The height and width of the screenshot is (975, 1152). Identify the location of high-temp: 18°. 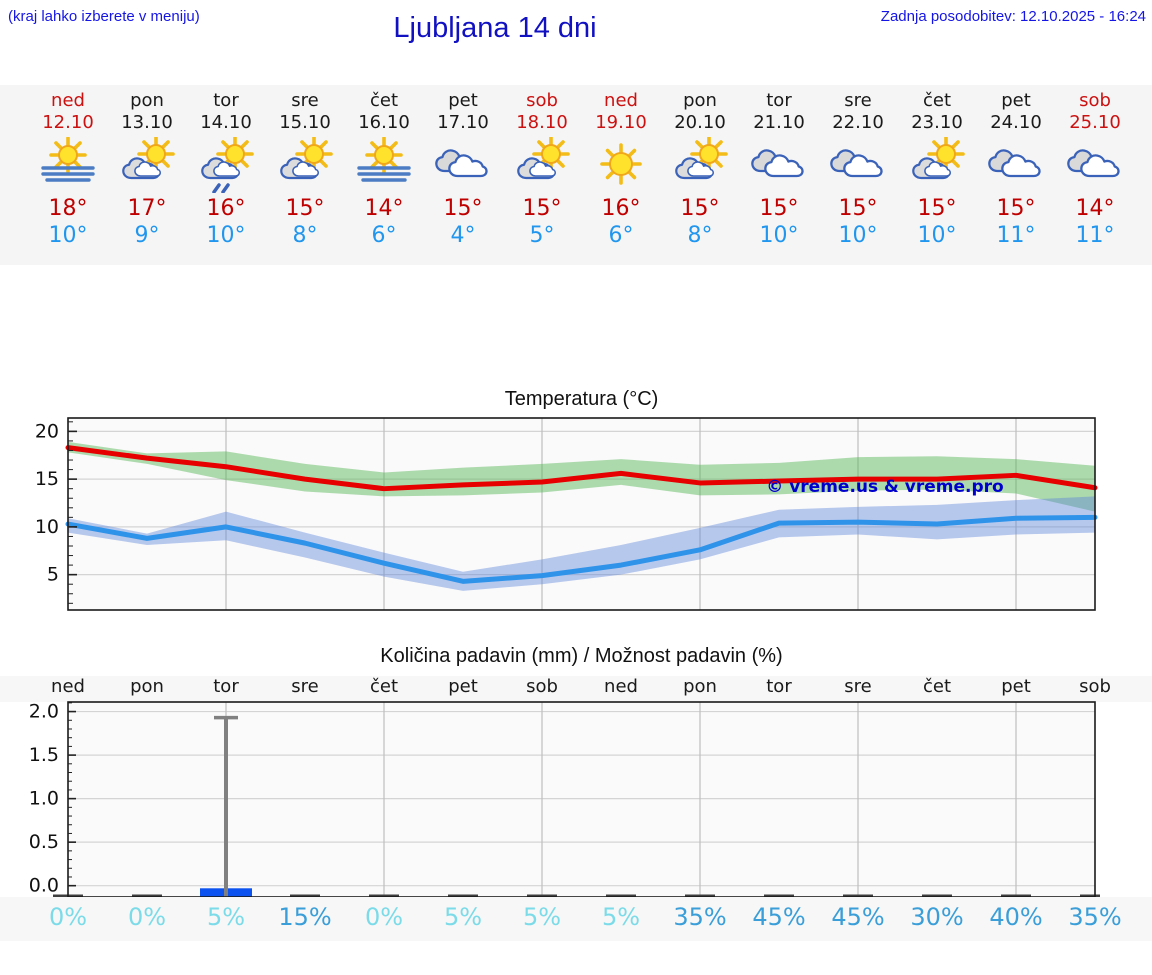
(68, 208).